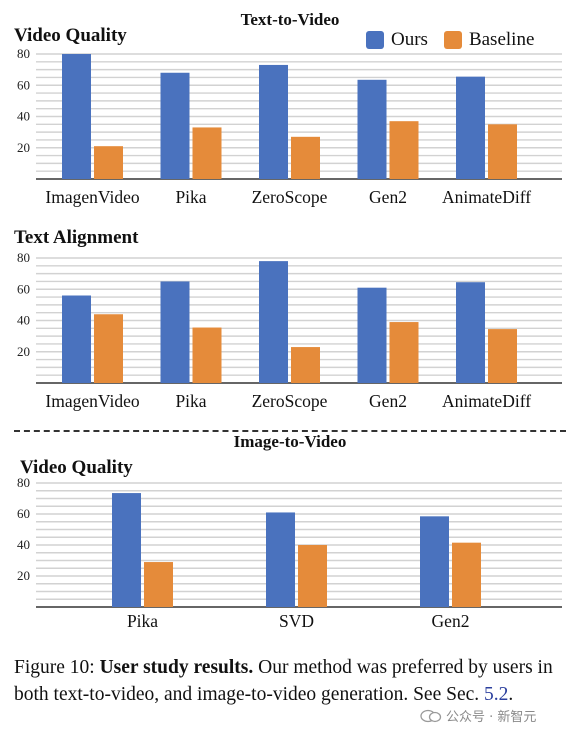 The width and height of the screenshot is (580, 741). I want to click on caption-label: Figure 10:, so click(57, 667).